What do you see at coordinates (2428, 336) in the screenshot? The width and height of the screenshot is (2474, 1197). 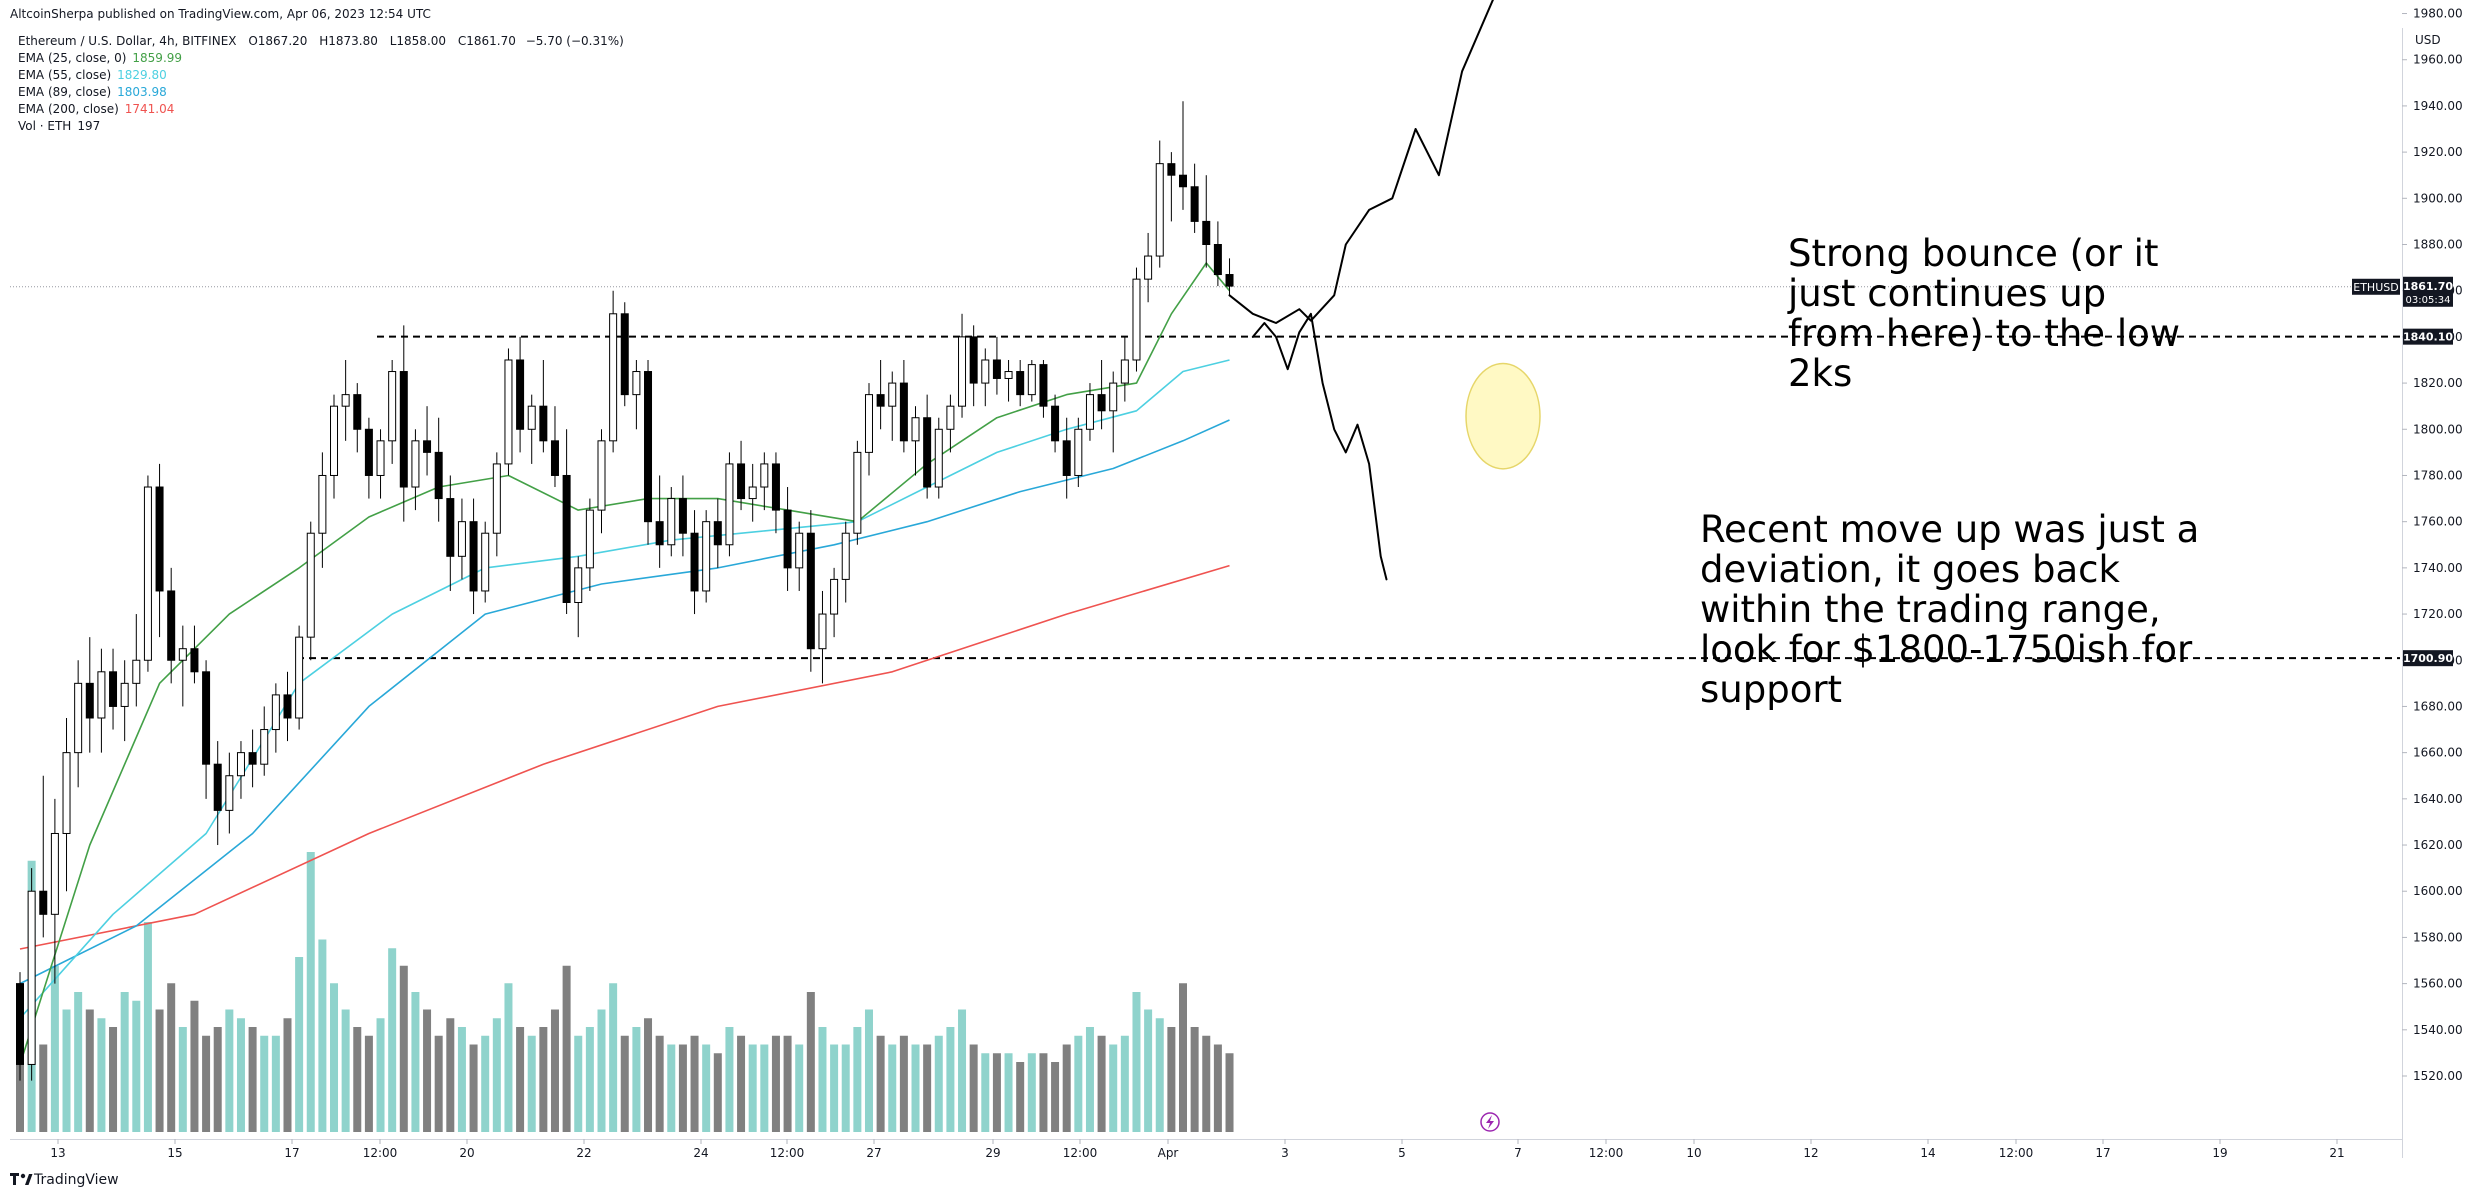 I see `level-tag-bg` at bounding box center [2428, 336].